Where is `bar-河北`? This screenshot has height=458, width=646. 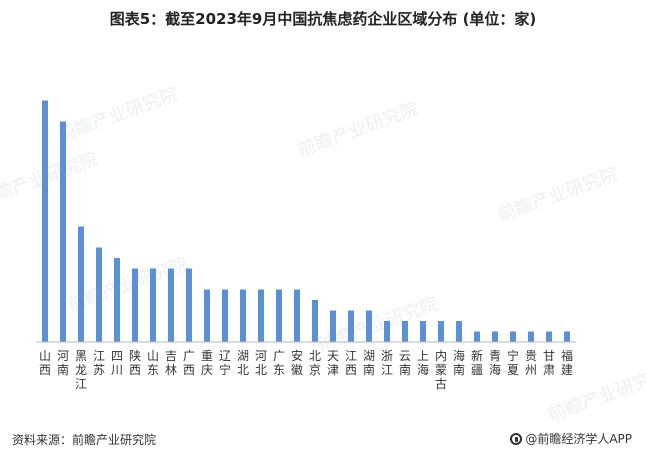 bar-河北 is located at coordinates (261, 315).